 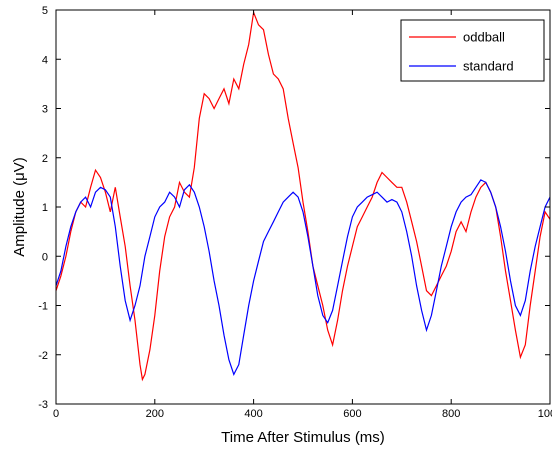 I want to click on x-tick-label: 200, so click(x=155, y=414).